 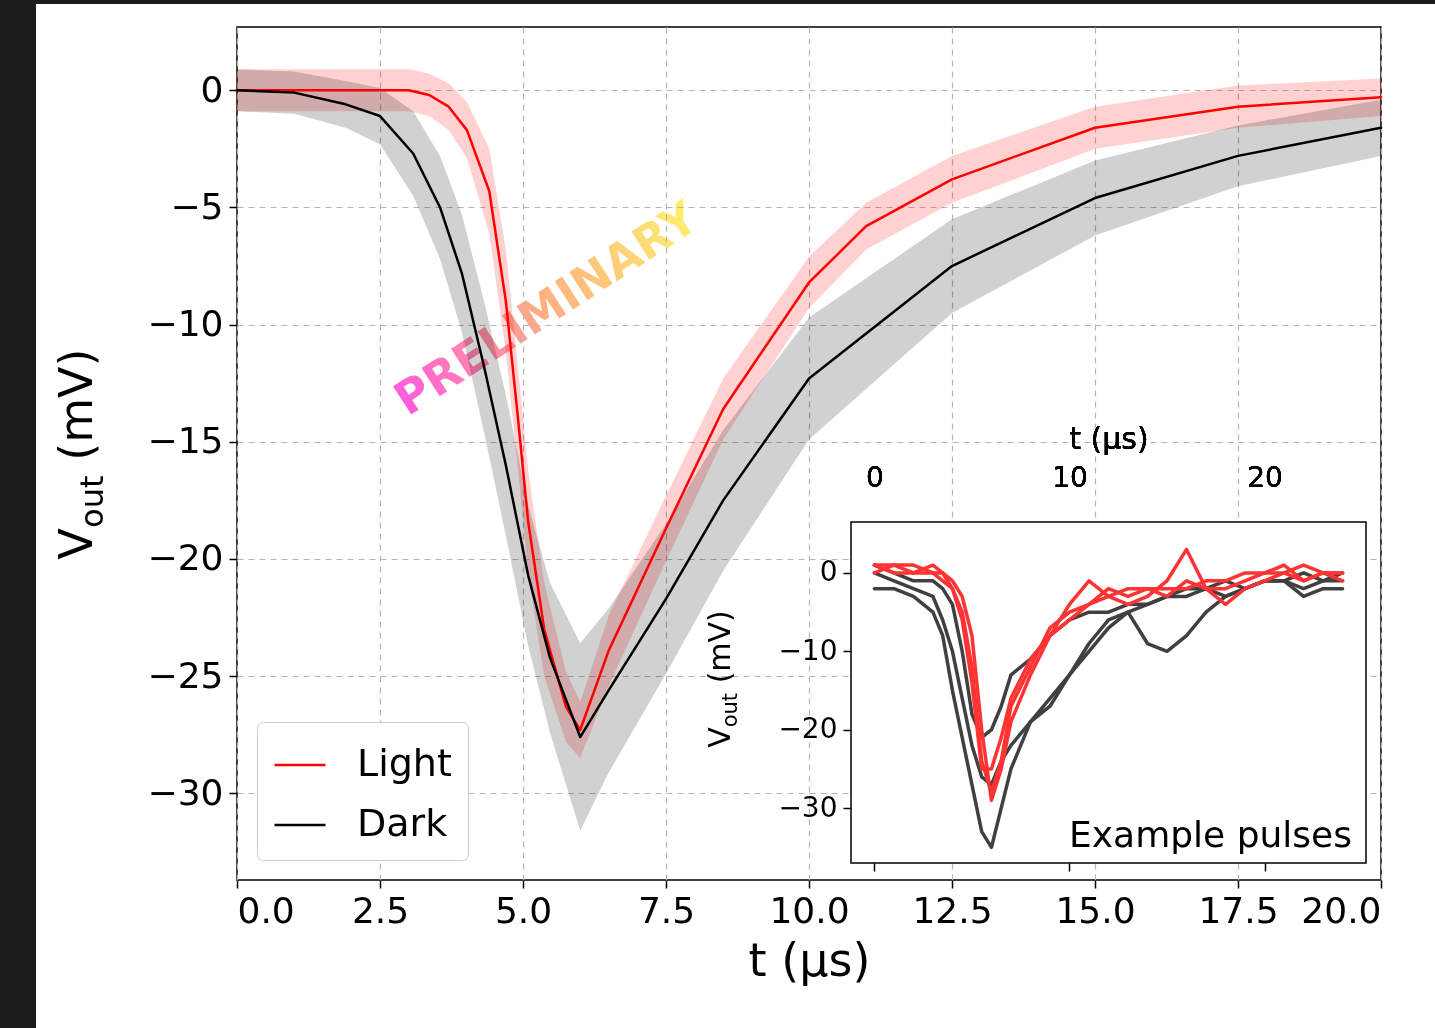 I want to click on x-tick-label: 0, so click(x=875, y=477).